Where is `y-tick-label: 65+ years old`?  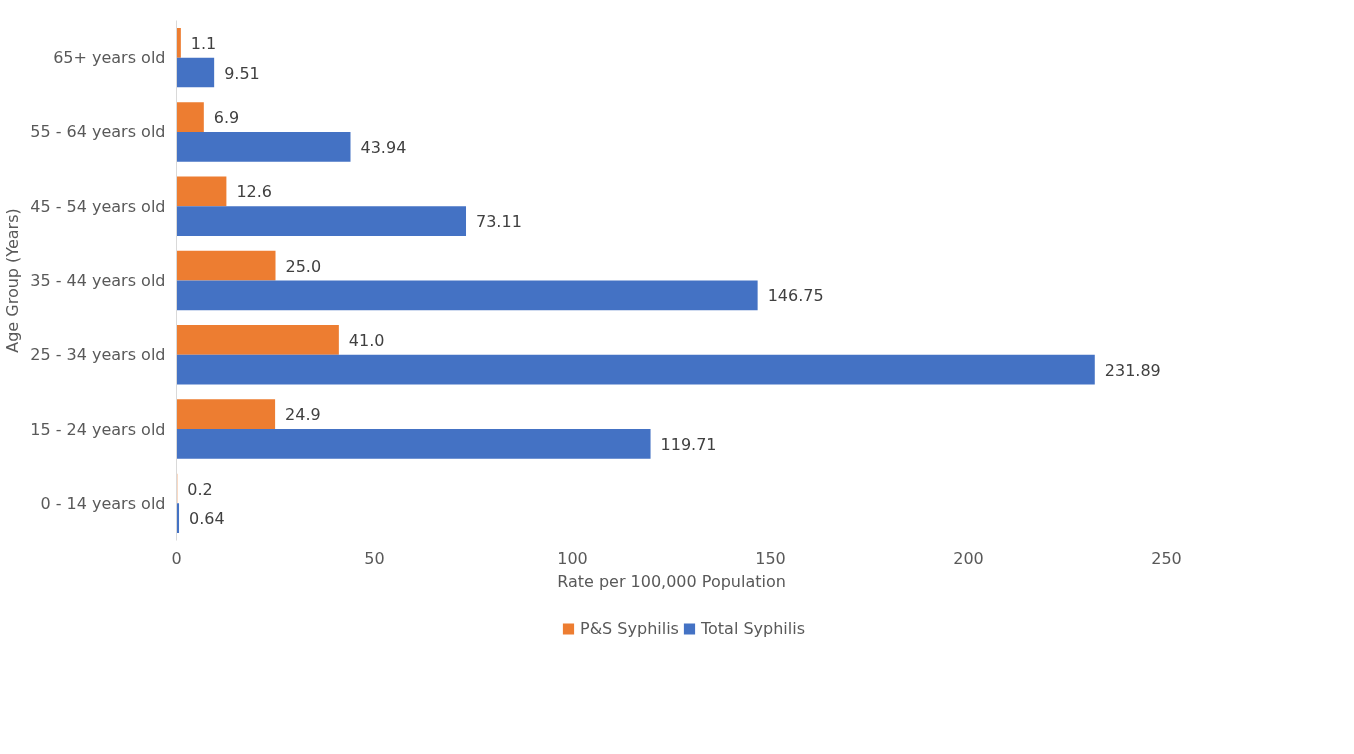
y-tick-label: 65+ years old is located at coordinates (109, 58).